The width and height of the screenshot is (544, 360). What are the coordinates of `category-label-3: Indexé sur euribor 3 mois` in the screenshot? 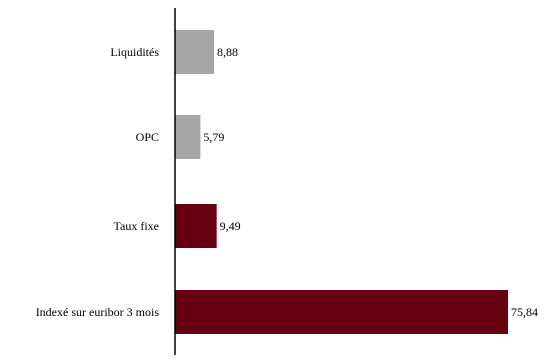 It's located at (98, 312).